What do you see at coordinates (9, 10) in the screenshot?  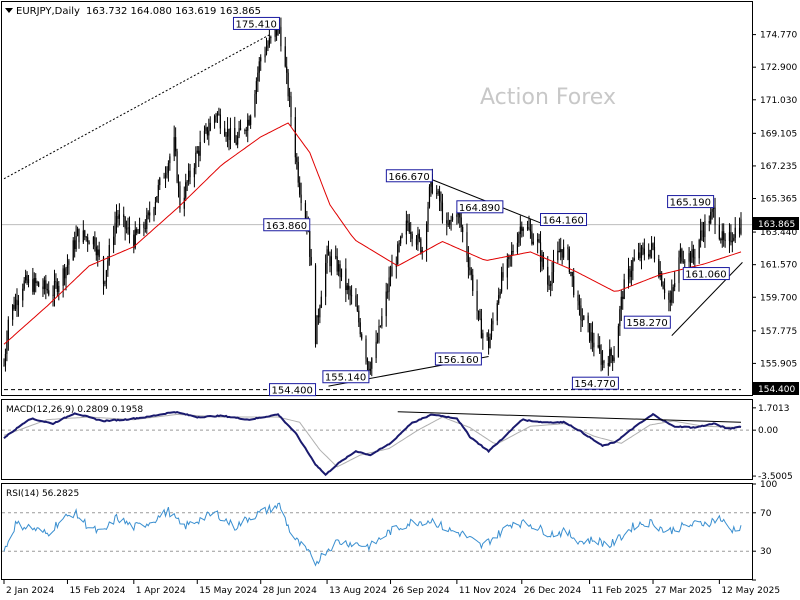 I see `collapse-triangle-icon` at bounding box center [9, 10].